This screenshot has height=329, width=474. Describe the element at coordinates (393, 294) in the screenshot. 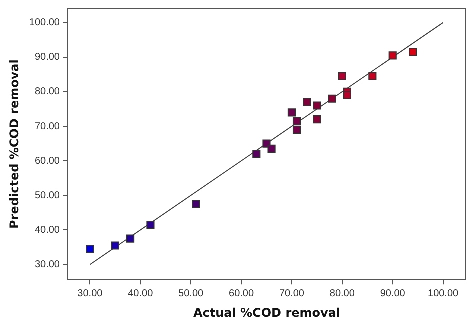

I see `x-tick-label: 90.00` at that location.